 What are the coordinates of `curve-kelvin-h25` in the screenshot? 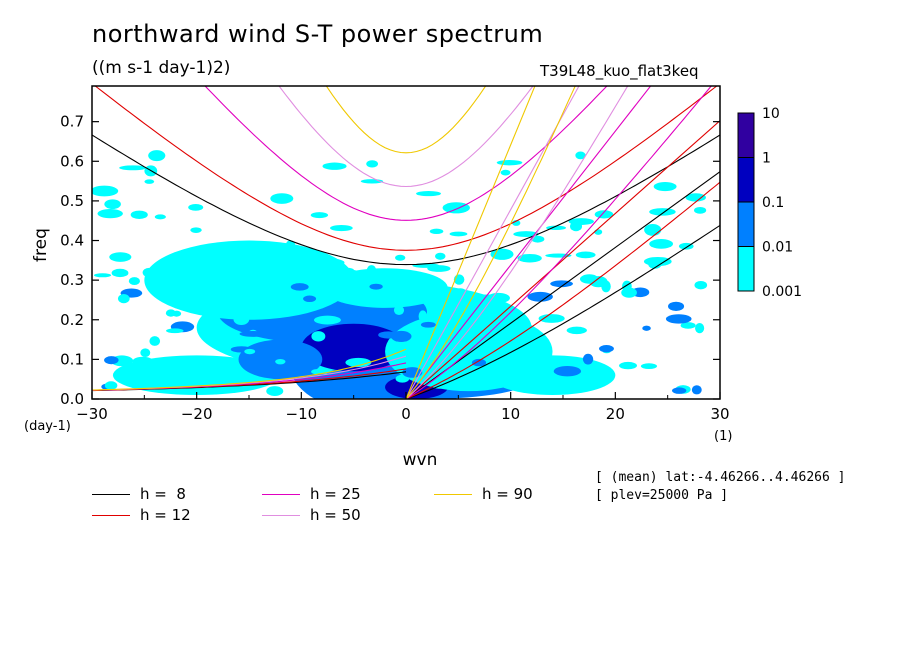 It's located at (528, 242).